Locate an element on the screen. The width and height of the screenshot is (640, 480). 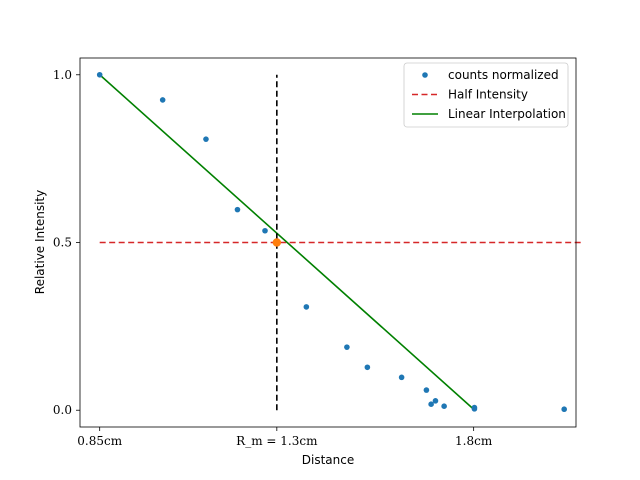
y-tick-label: 1.0 is located at coordinates (62, 75).